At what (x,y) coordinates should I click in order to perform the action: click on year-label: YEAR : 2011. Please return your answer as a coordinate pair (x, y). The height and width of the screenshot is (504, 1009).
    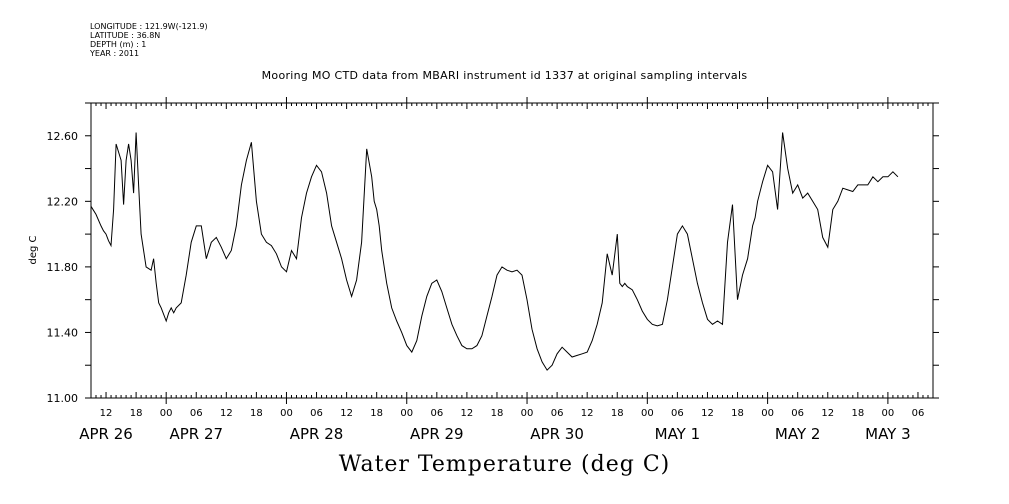
    Looking at the image, I should click on (115, 53).